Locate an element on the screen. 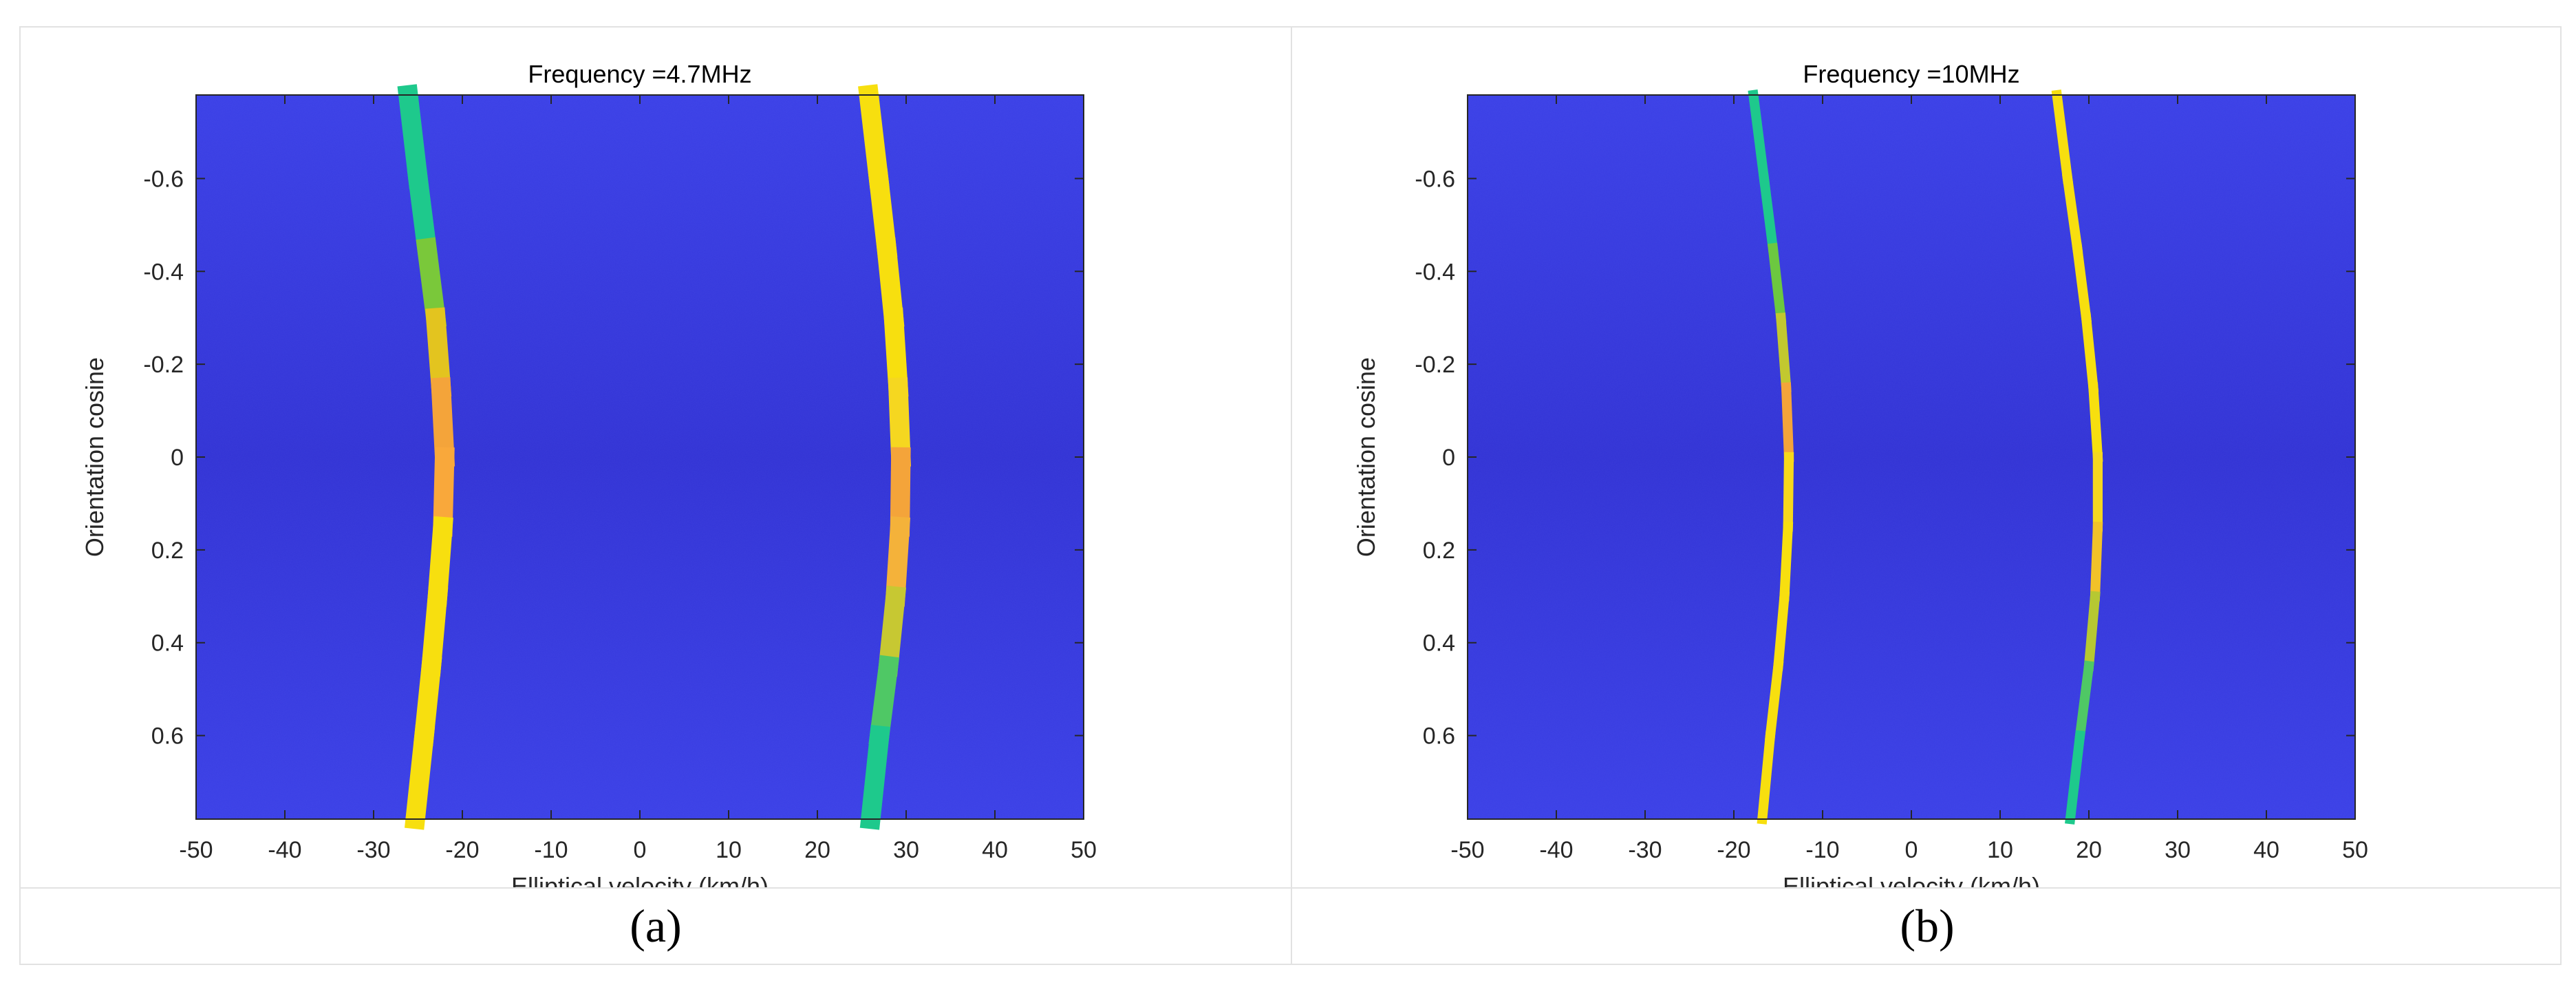 The height and width of the screenshot is (985, 2576). table-column-divider is located at coordinates (1291, 495).